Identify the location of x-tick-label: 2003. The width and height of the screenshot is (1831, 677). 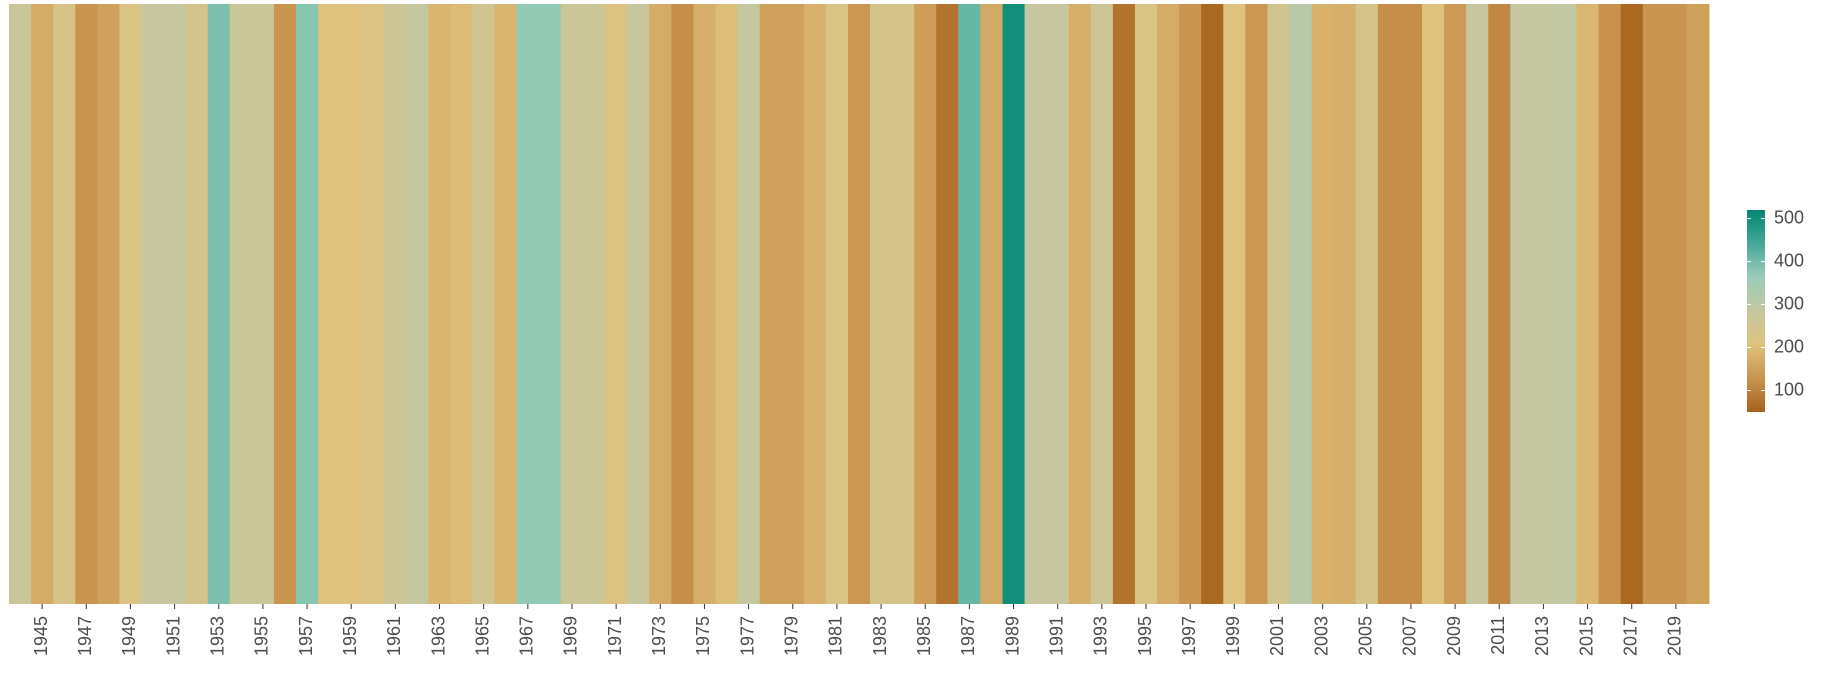
(1321, 636).